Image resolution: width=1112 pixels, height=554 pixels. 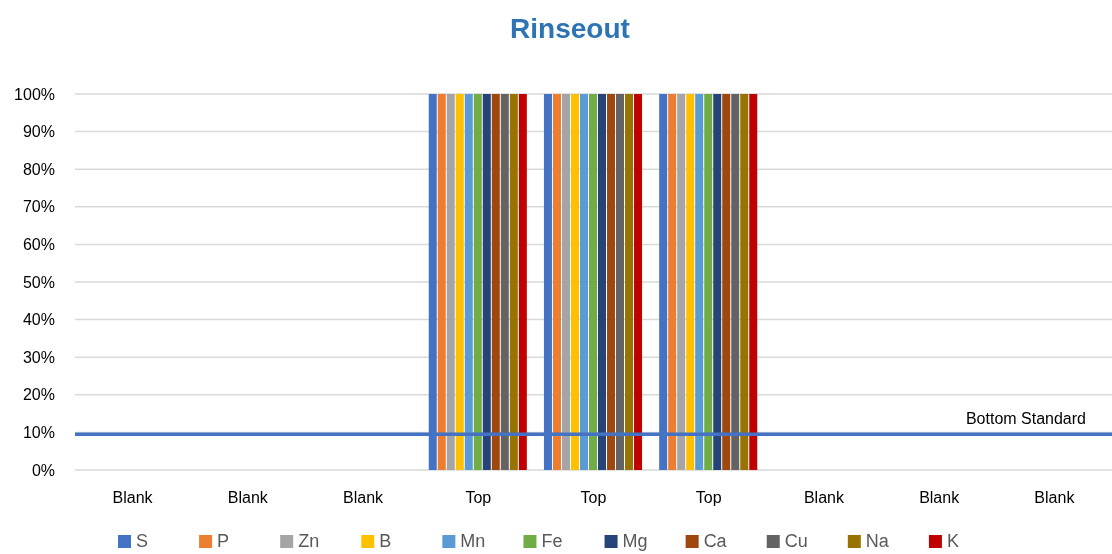 I want to click on y-tick-label: 100%, so click(x=34, y=94).